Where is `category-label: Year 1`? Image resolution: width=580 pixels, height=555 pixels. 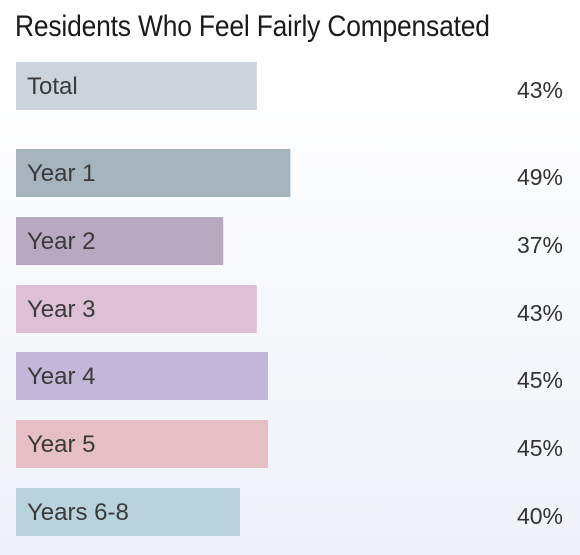 category-label: Year 1 is located at coordinates (61, 173).